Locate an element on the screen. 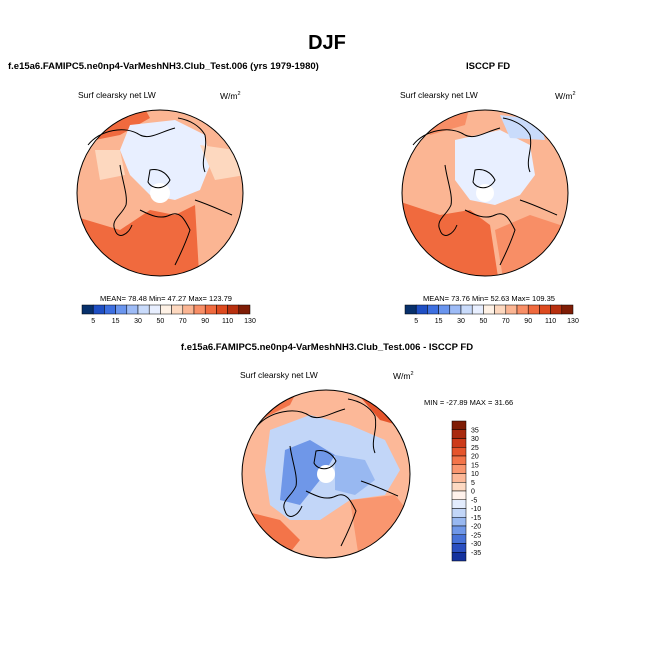 This screenshot has width=654, height=654. panel2-colorbar-tick-label-3: 50 is located at coordinates (484, 321).